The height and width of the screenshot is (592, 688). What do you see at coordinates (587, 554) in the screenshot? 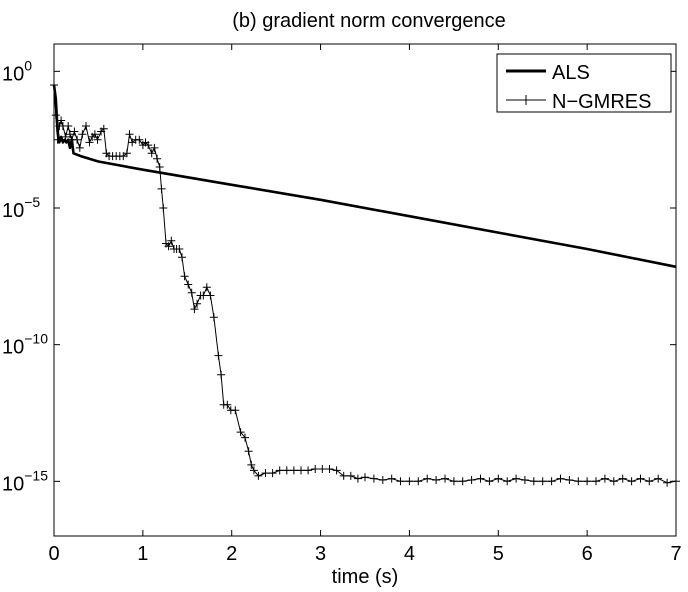
I see `x-tick-label: 6` at bounding box center [587, 554].